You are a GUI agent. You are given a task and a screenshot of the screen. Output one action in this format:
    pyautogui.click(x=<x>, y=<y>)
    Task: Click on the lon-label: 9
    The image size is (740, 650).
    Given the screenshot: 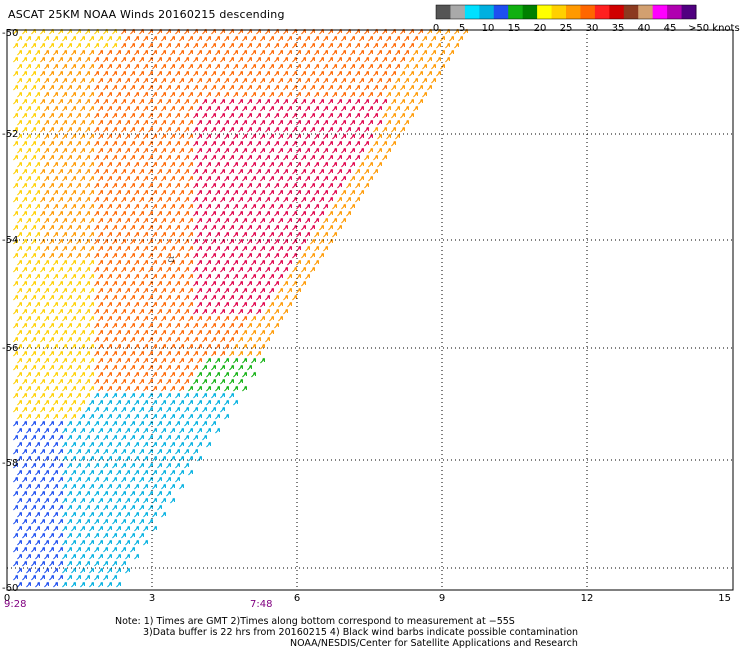 What is the action you would take?
    pyautogui.click(x=442, y=598)
    